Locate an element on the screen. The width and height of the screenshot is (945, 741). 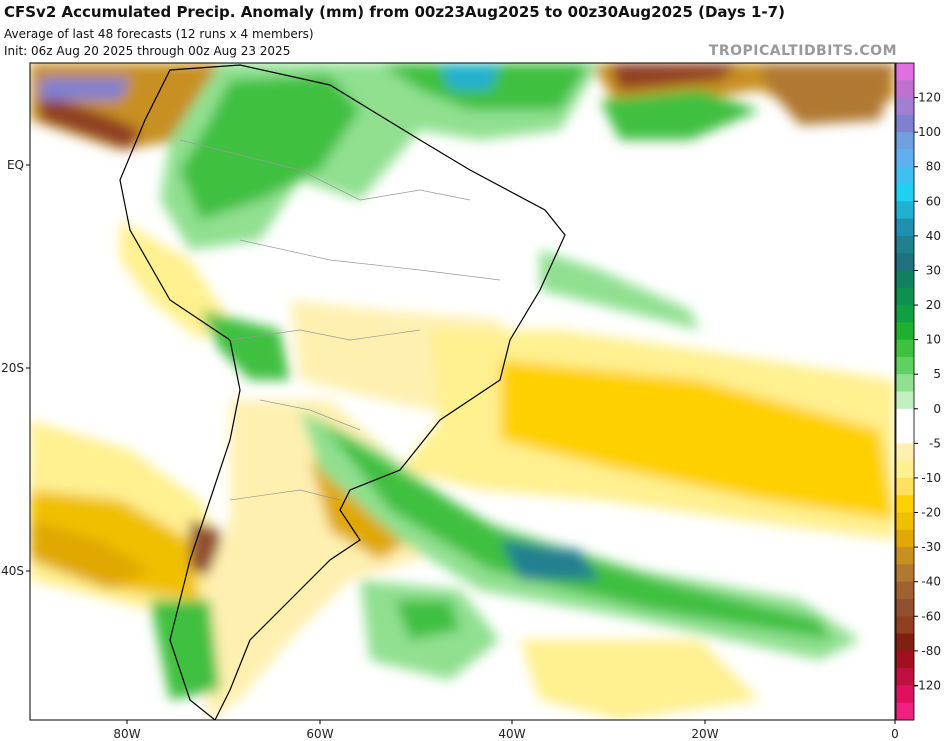
colorbar-label: 0 is located at coordinates (937, 409).